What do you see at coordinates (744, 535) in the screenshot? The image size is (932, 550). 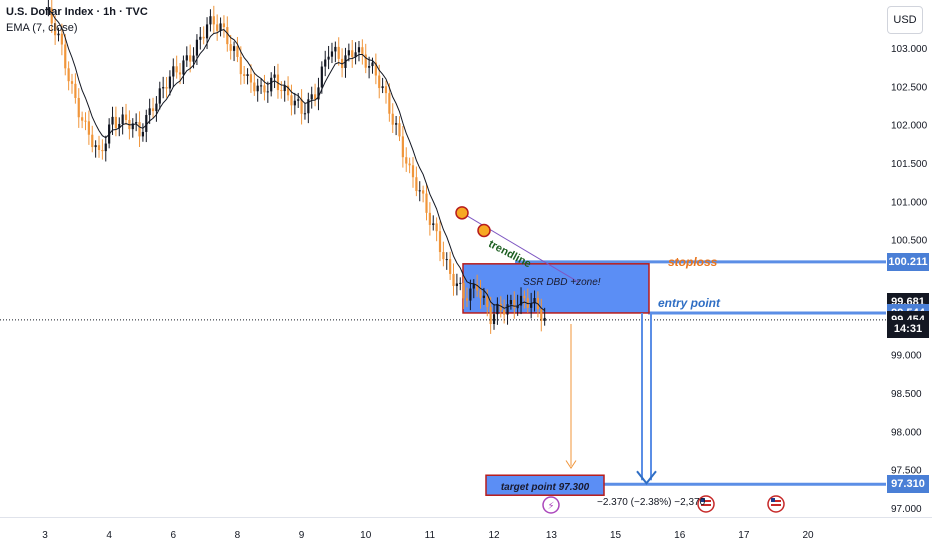 I see `x-tick-label: 17` at bounding box center [744, 535].